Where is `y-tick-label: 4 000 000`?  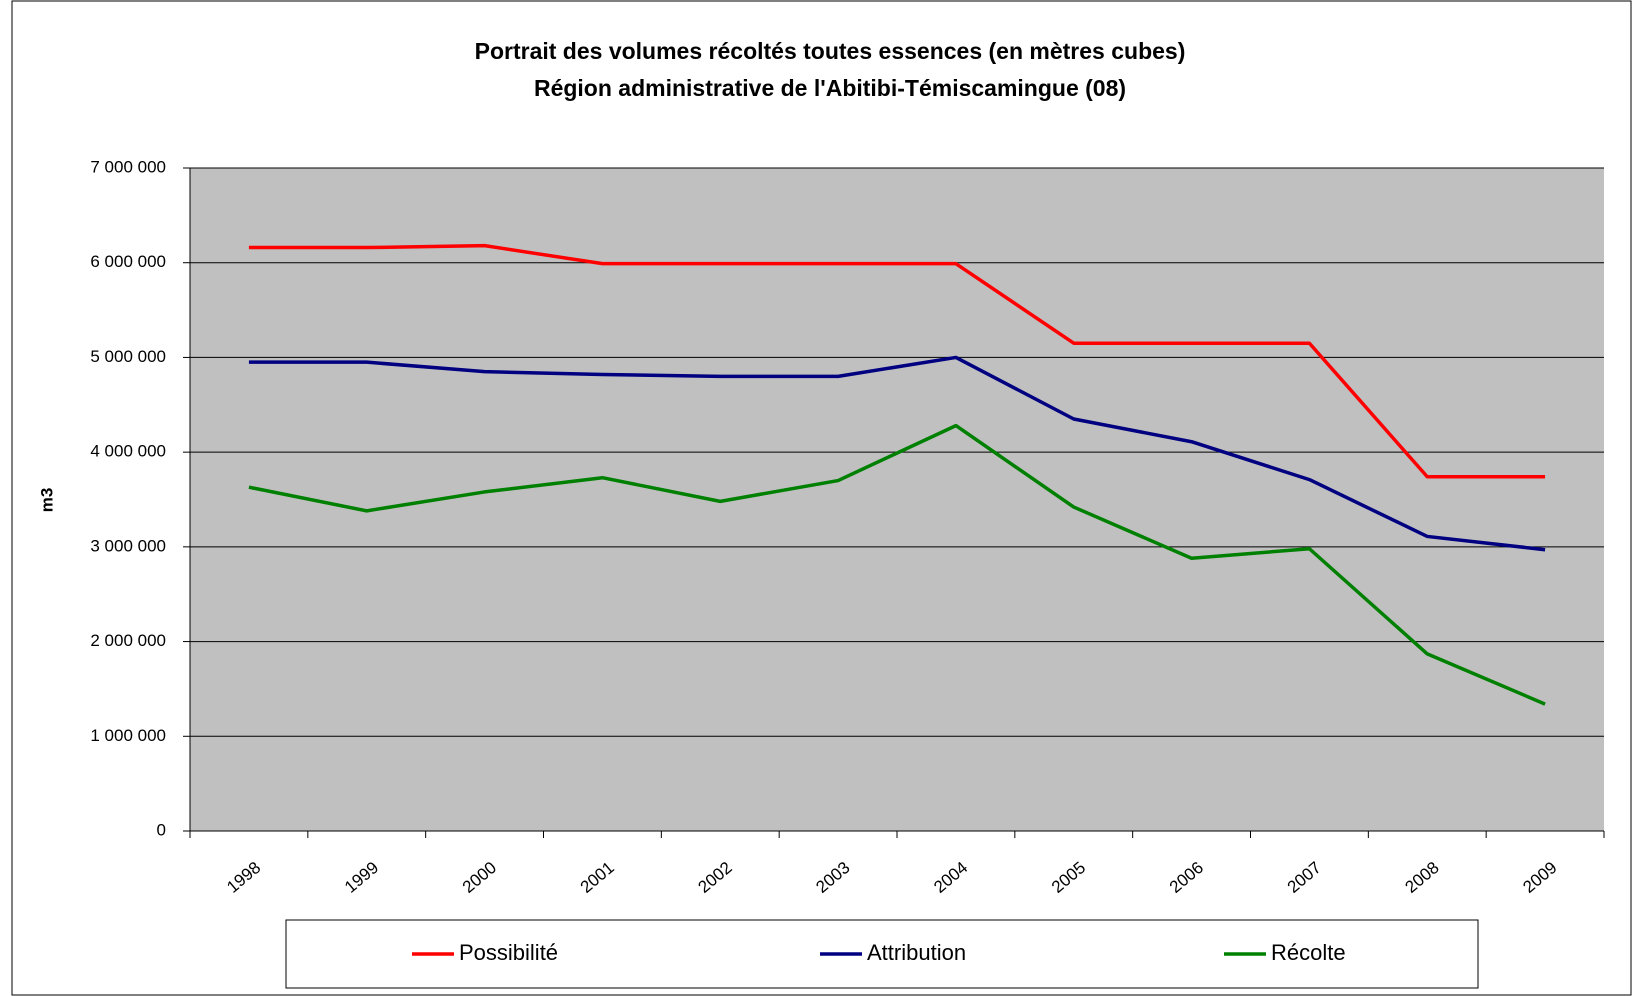 y-tick-label: 4 000 000 is located at coordinates (128, 451).